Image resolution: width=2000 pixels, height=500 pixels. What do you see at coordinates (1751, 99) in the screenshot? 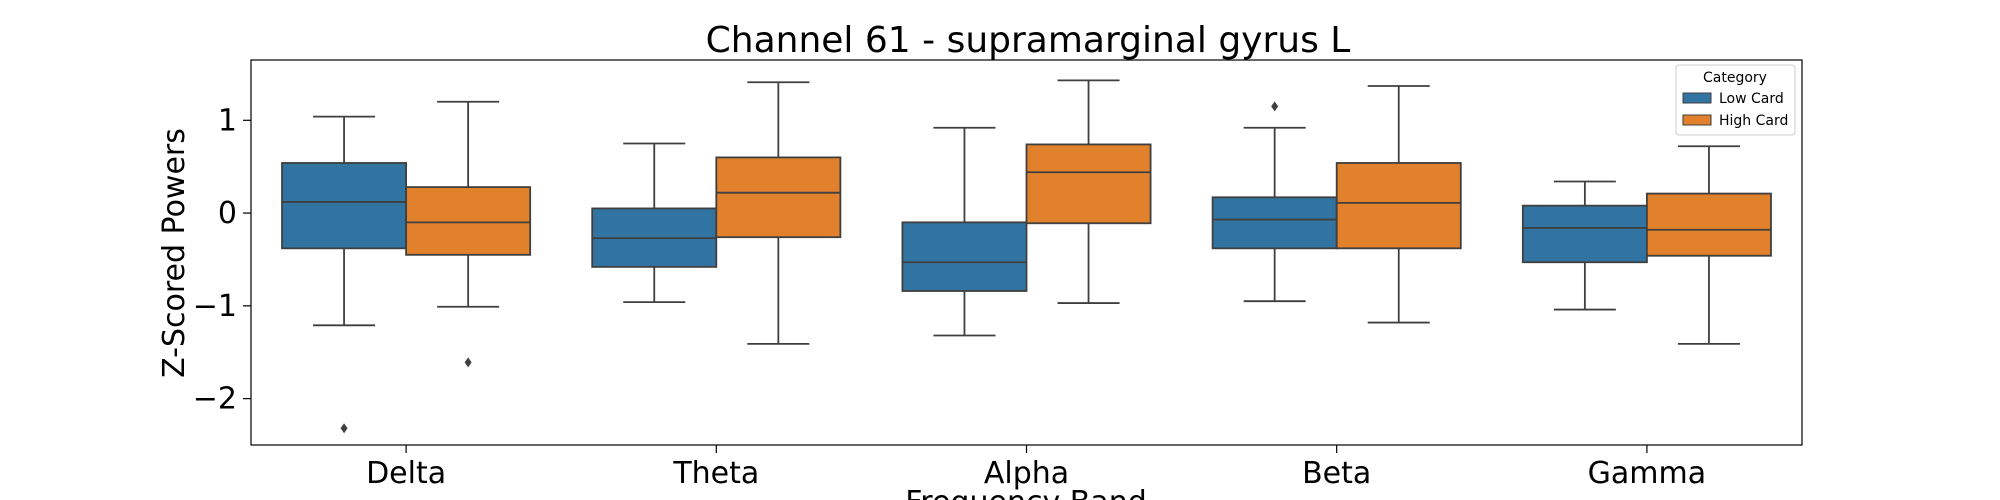
I see `legend-label-low-card: Low Card` at bounding box center [1751, 99].